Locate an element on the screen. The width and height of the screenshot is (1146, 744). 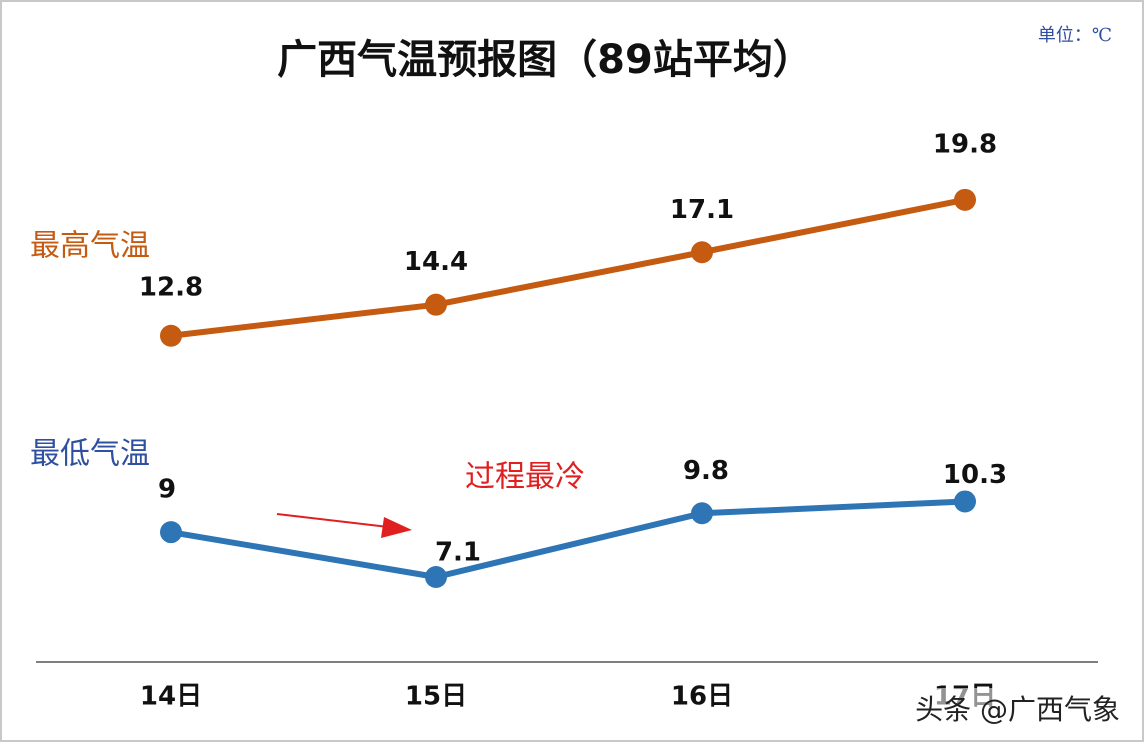
watermark: 头条 @广西气象 is located at coordinates (1017, 709).